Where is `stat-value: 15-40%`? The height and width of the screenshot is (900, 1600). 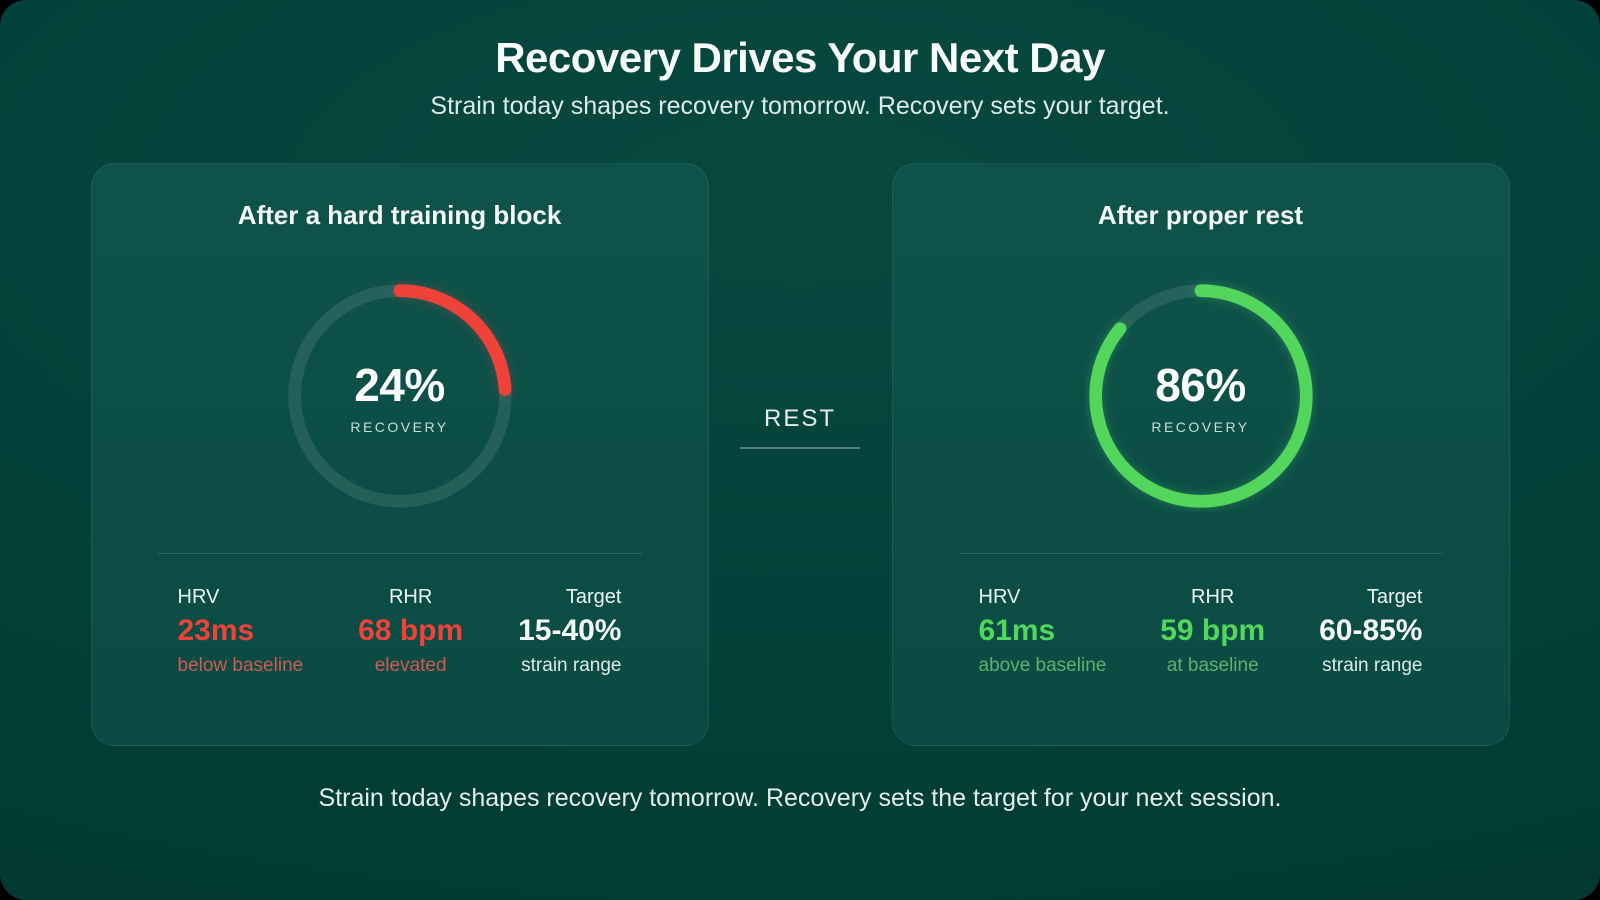 stat-value: 15-40% is located at coordinates (570, 631).